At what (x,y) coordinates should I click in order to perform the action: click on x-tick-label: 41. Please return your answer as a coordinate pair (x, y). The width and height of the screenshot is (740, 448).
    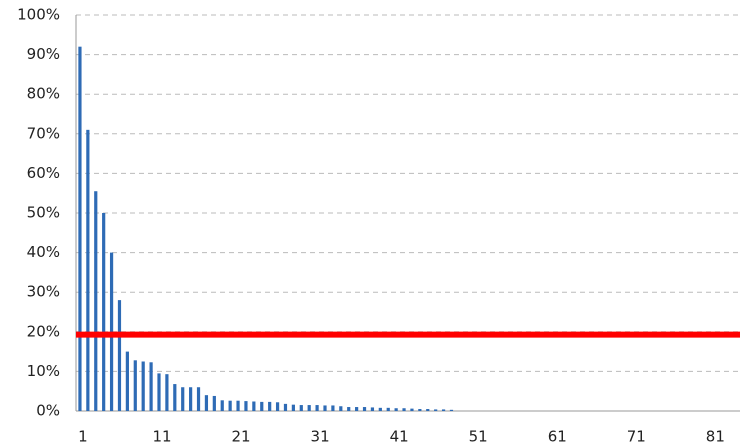
    Looking at the image, I should click on (399, 437).